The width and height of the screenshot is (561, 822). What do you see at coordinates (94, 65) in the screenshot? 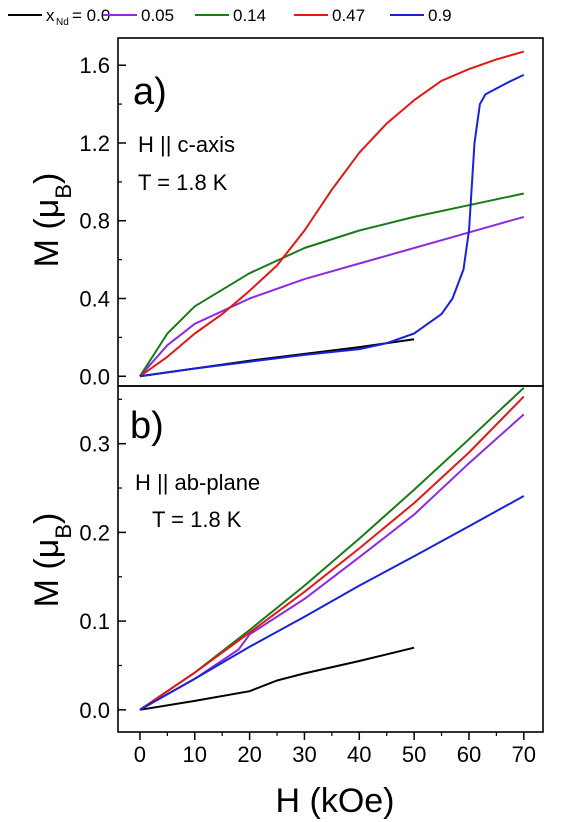
I see `panel-a-ytick-label-4: 1.6` at bounding box center [94, 65].